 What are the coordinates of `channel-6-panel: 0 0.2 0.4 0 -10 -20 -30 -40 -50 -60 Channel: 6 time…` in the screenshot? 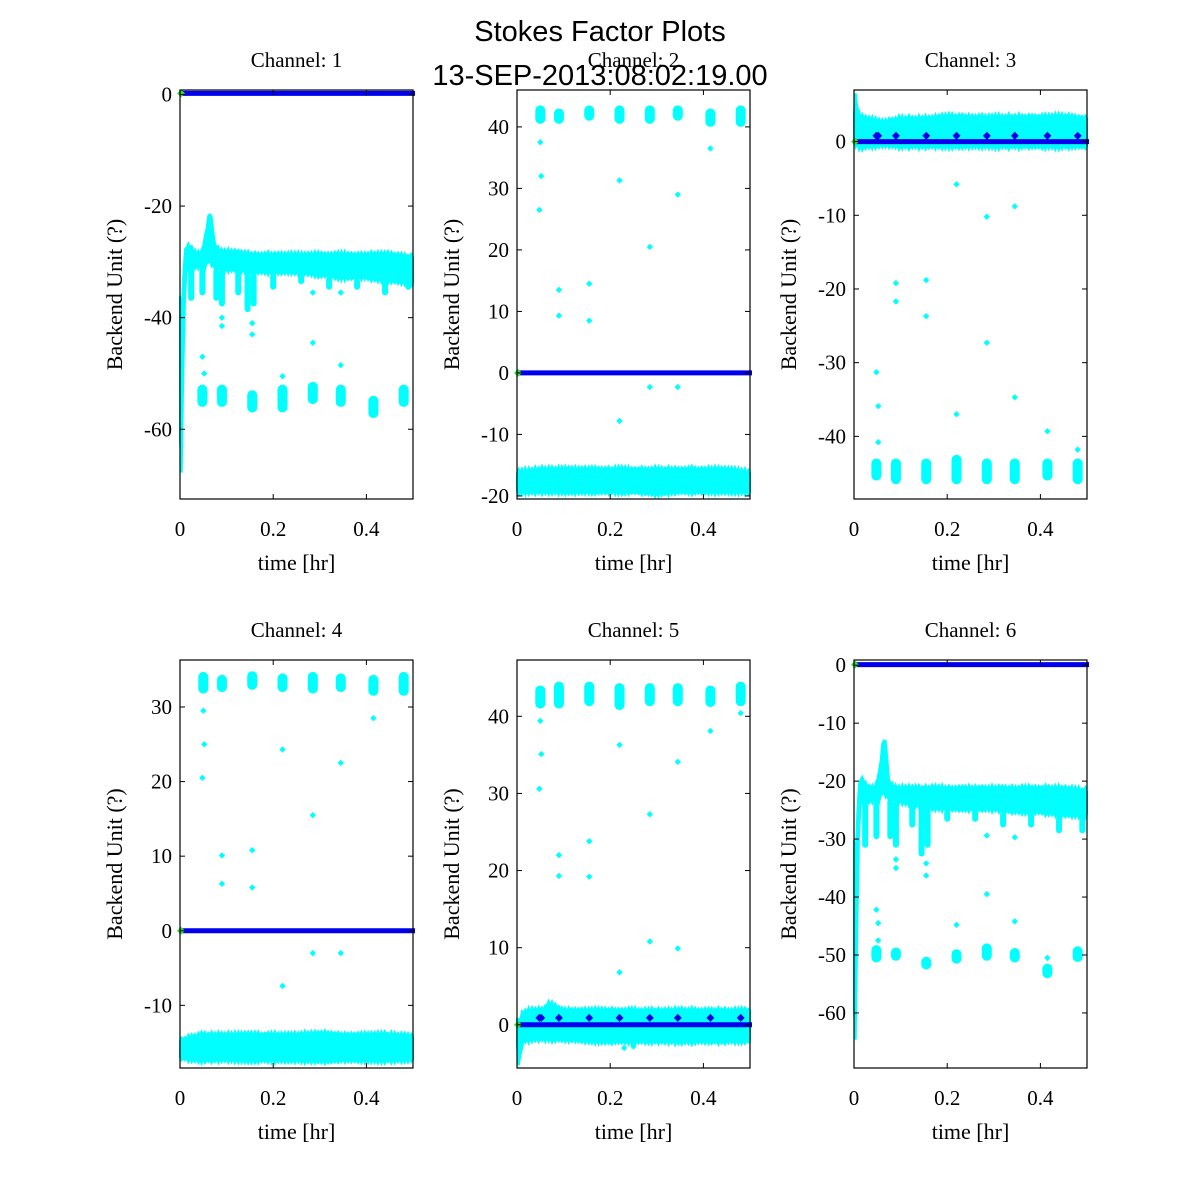 It's located at (932, 881).